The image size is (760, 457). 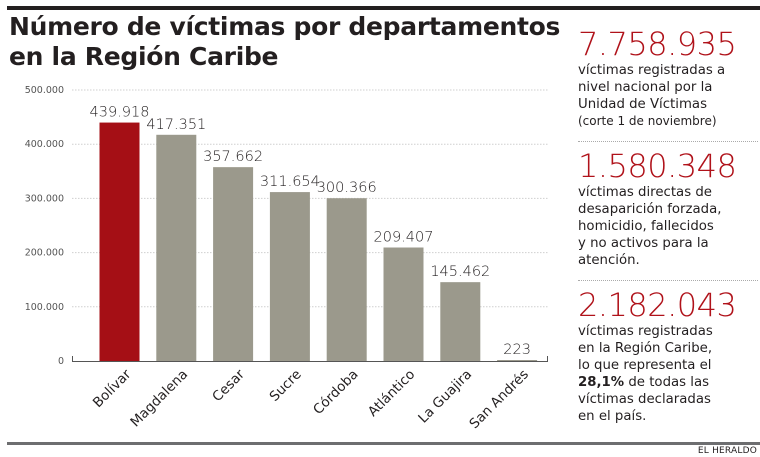 I want to click on value-label: 145.462, so click(x=460, y=272).